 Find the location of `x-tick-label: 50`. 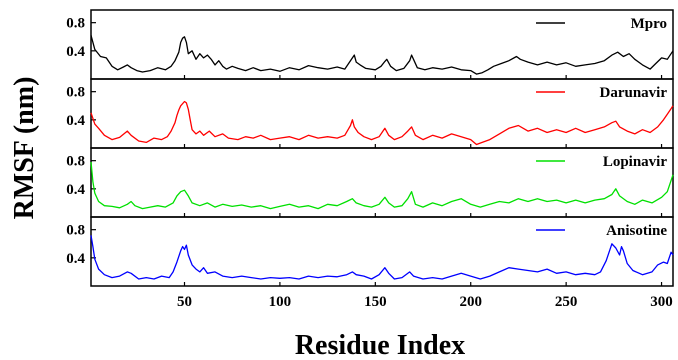

x-tick-label: 50 is located at coordinates (184, 302).